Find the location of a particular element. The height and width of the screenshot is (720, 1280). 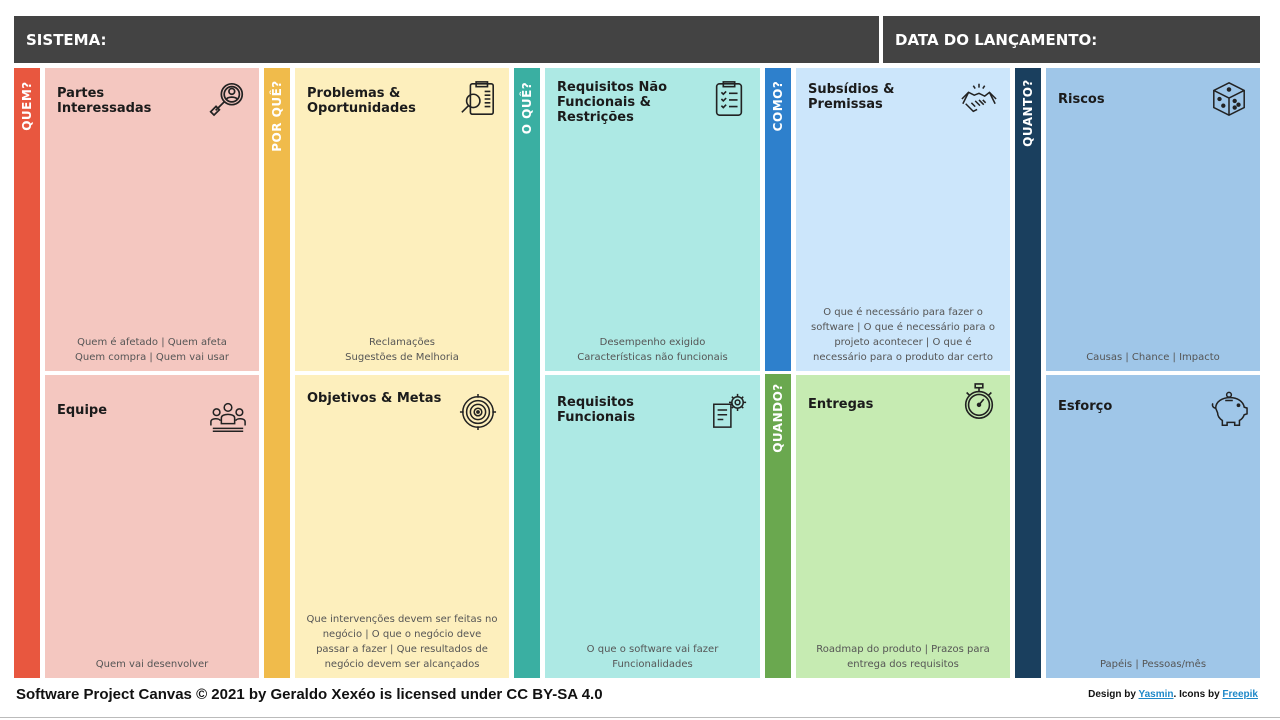

tab-quanto: QUANTO? is located at coordinates (1028, 373).